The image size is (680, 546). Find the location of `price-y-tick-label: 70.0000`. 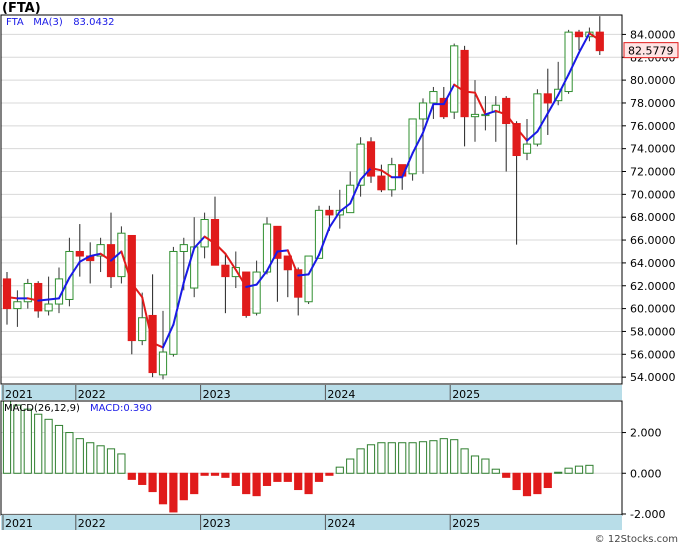

price-y-tick-label: 70.0000 is located at coordinates (653, 194).